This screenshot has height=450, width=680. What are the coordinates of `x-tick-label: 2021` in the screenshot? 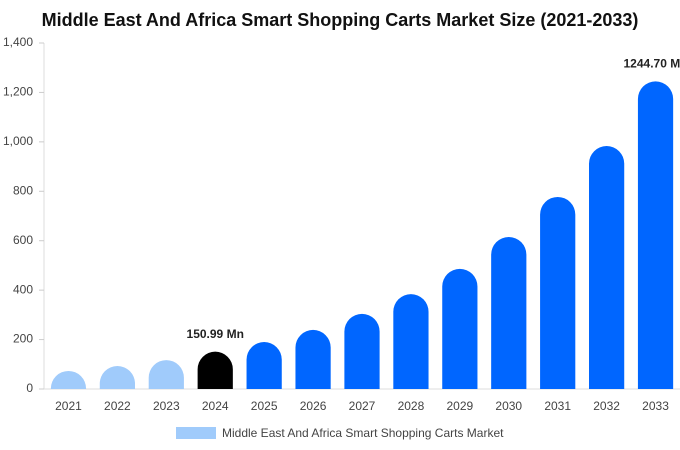 It's located at (68, 406).